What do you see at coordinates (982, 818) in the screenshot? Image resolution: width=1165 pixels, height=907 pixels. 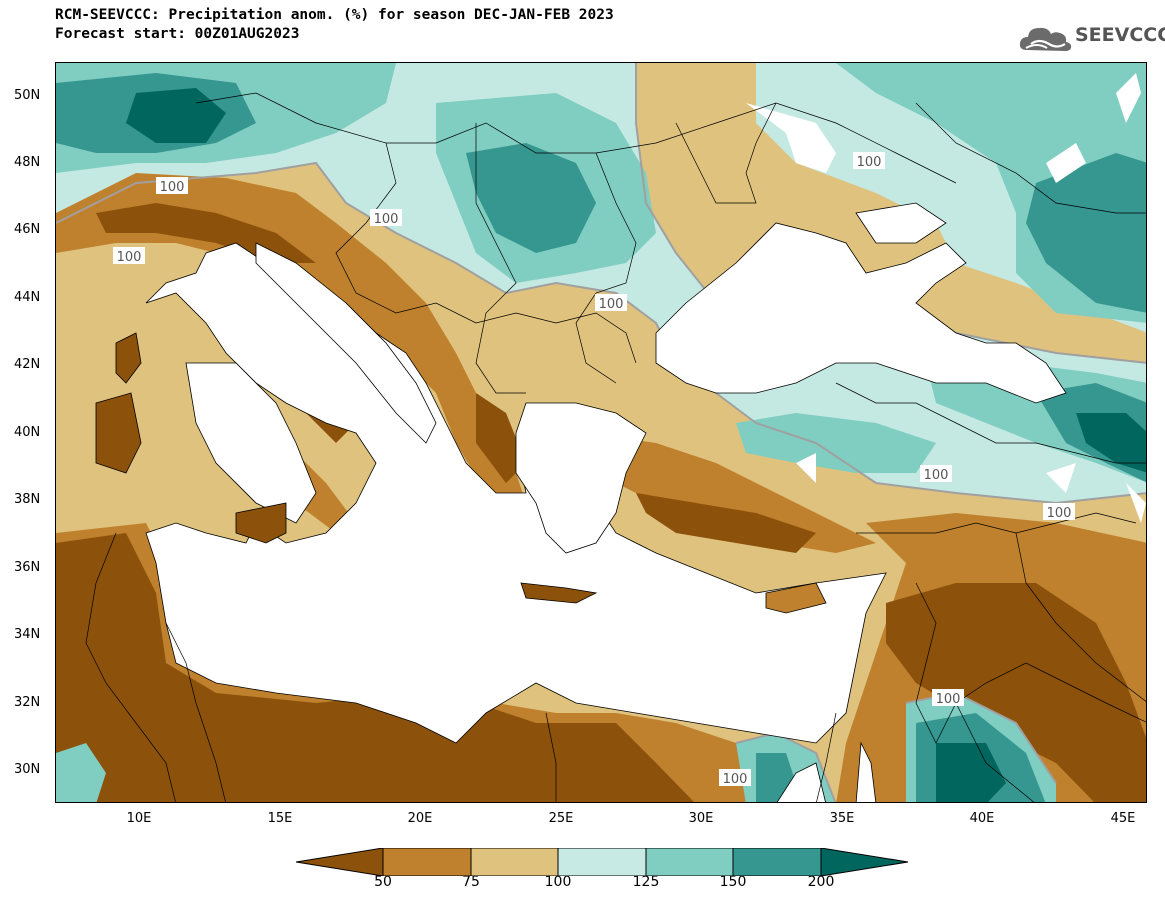 I see `lon-label-40e: 40E` at bounding box center [982, 818].